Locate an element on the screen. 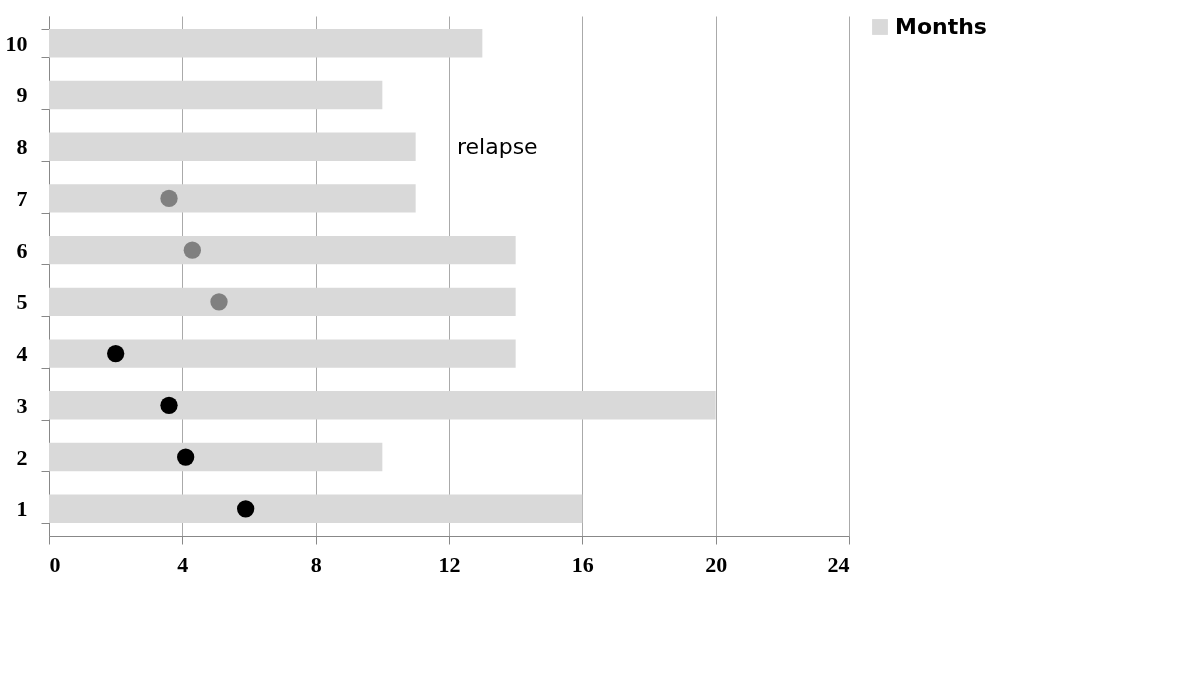  x-tick-label: 16 is located at coordinates (582, 564).